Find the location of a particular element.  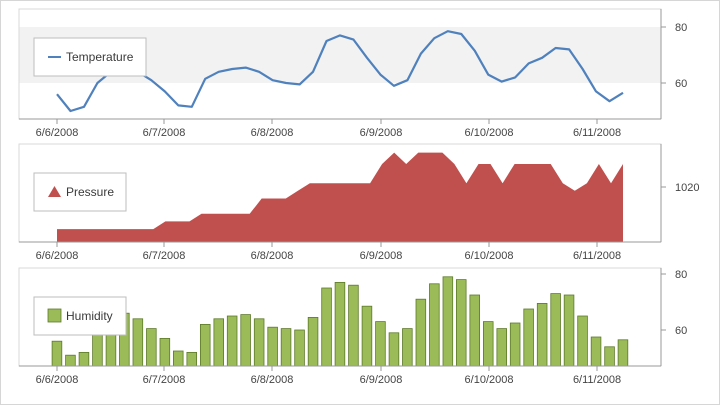

y-tick-label: 1020 is located at coordinates (687, 188).